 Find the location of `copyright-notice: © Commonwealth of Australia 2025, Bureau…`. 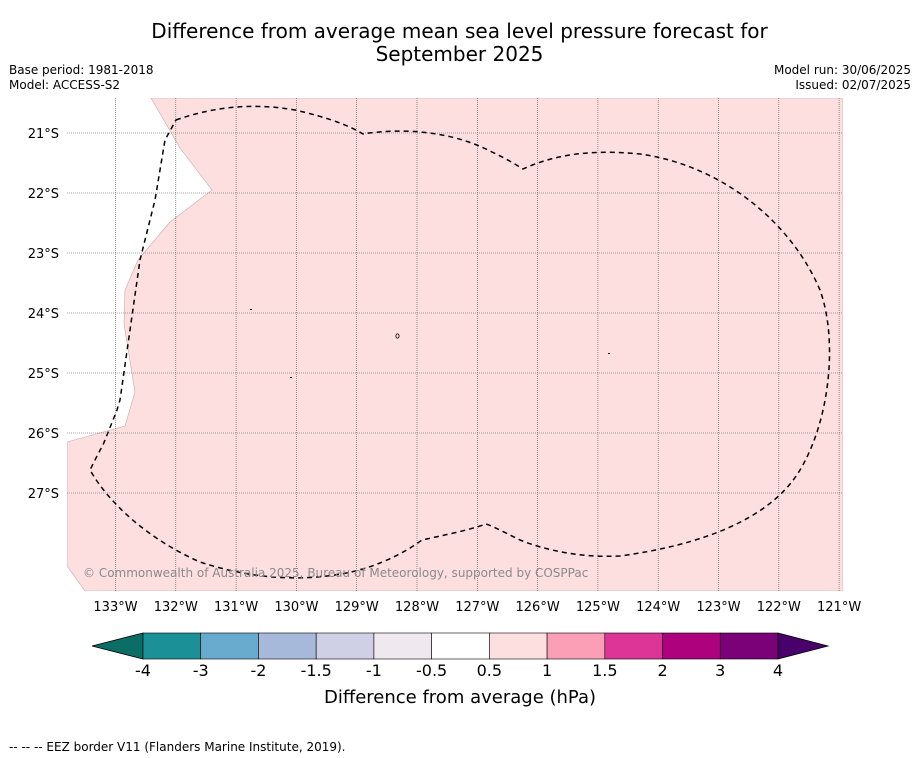

copyright-notice: © Commonwealth of Australia 2025, Bureau… is located at coordinates (335, 573).